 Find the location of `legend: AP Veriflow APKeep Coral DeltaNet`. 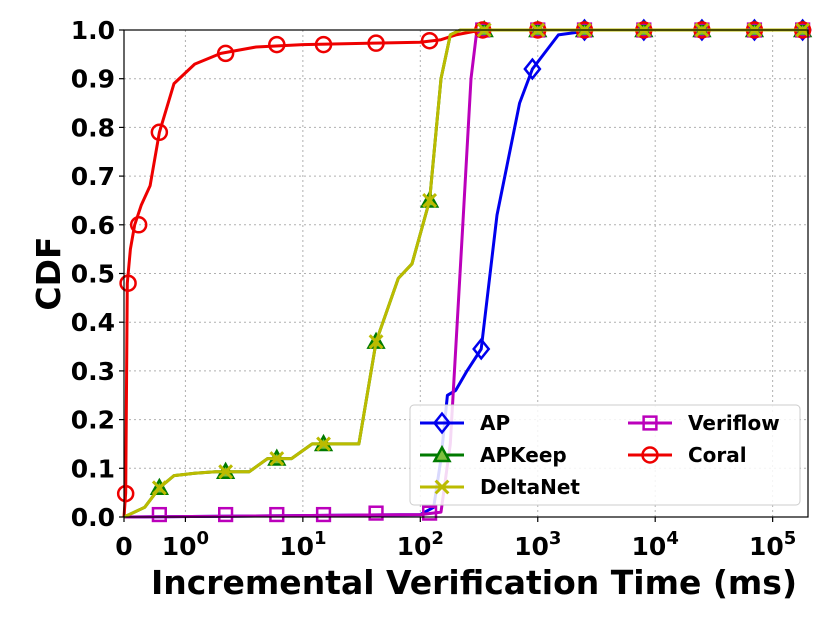

legend: AP Veriflow APKeep Coral DeltaNet is located at coordinates (605, 455).